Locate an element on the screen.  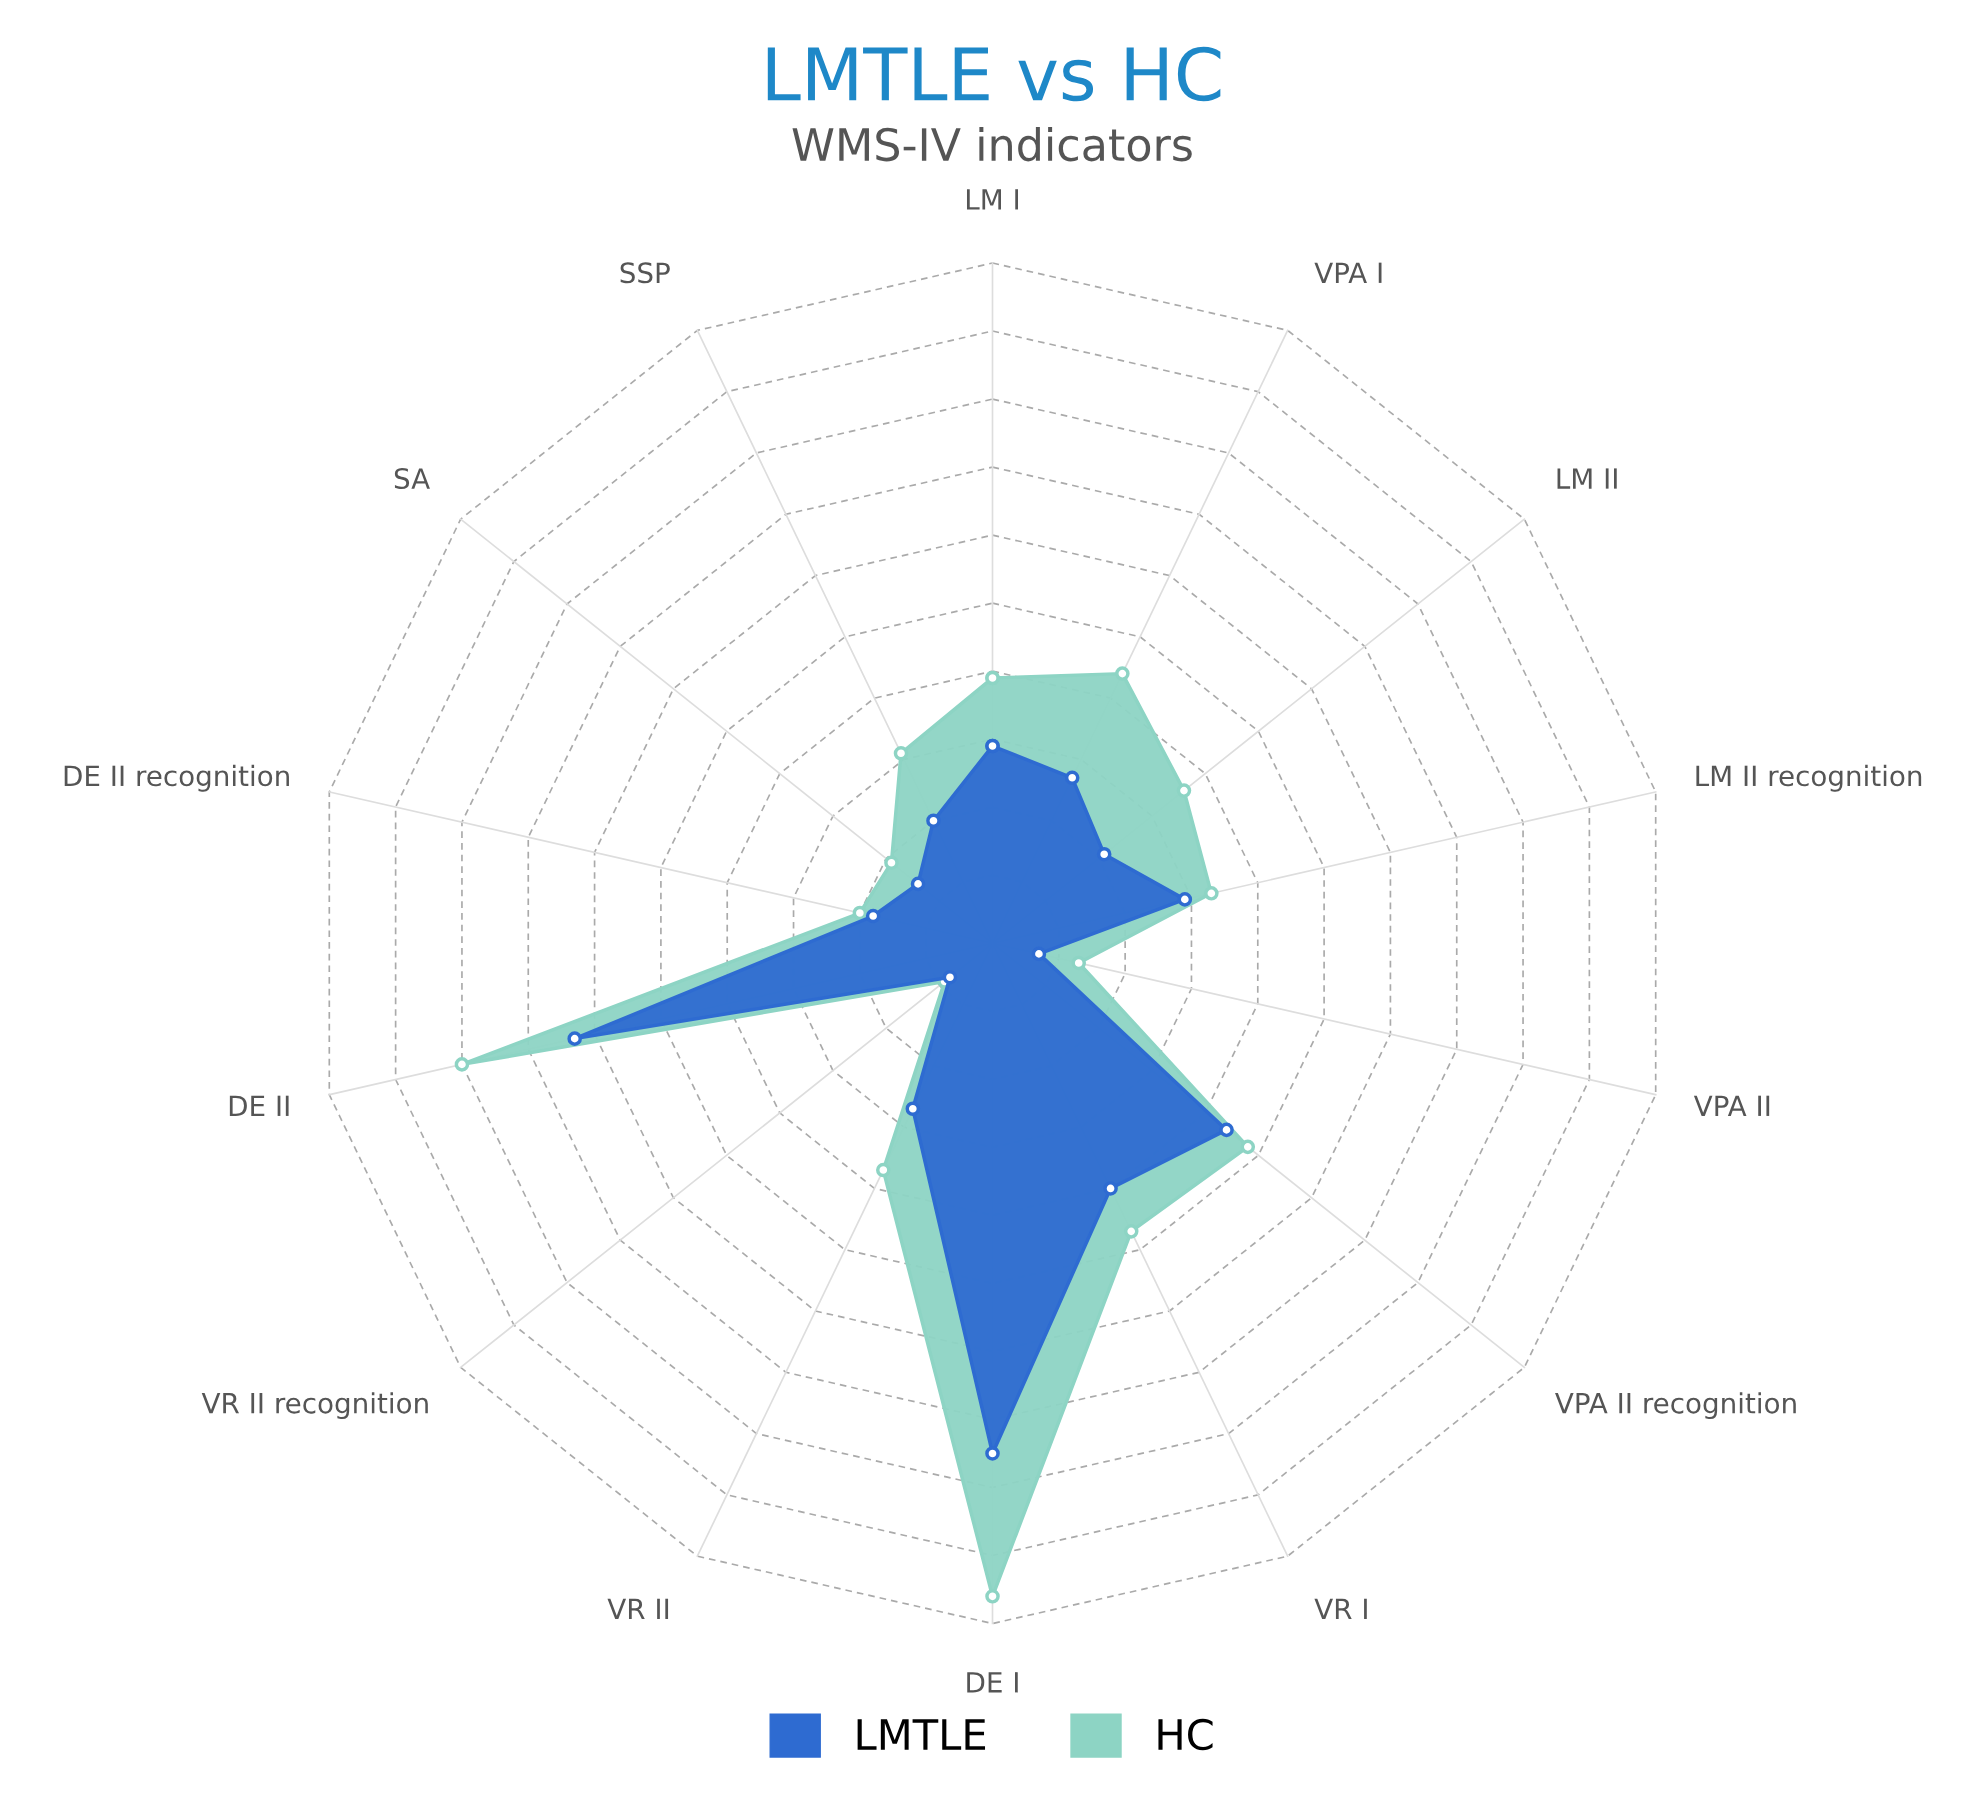
legend-label: LMTLE is located at coordinates (921, 1734).